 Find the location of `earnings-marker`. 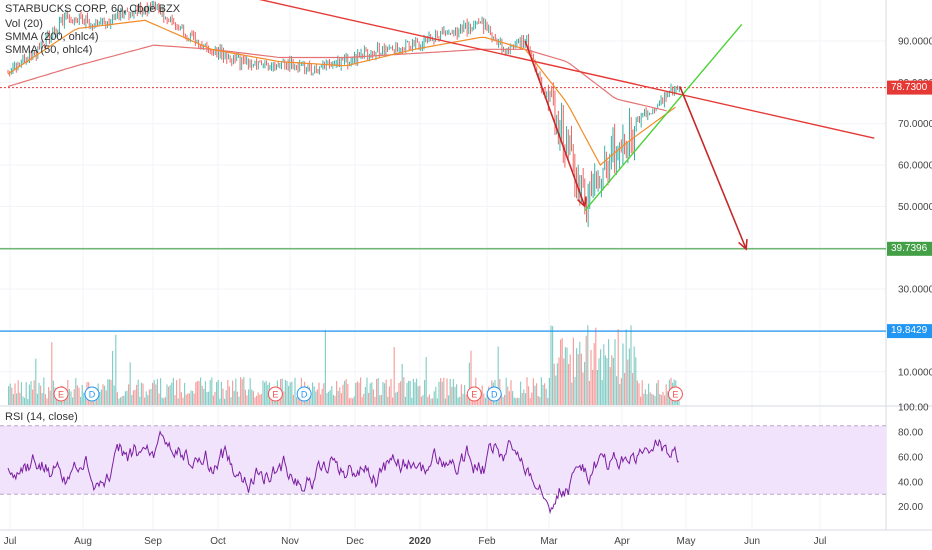

earnings-marker is located at coordinates (61, 394).